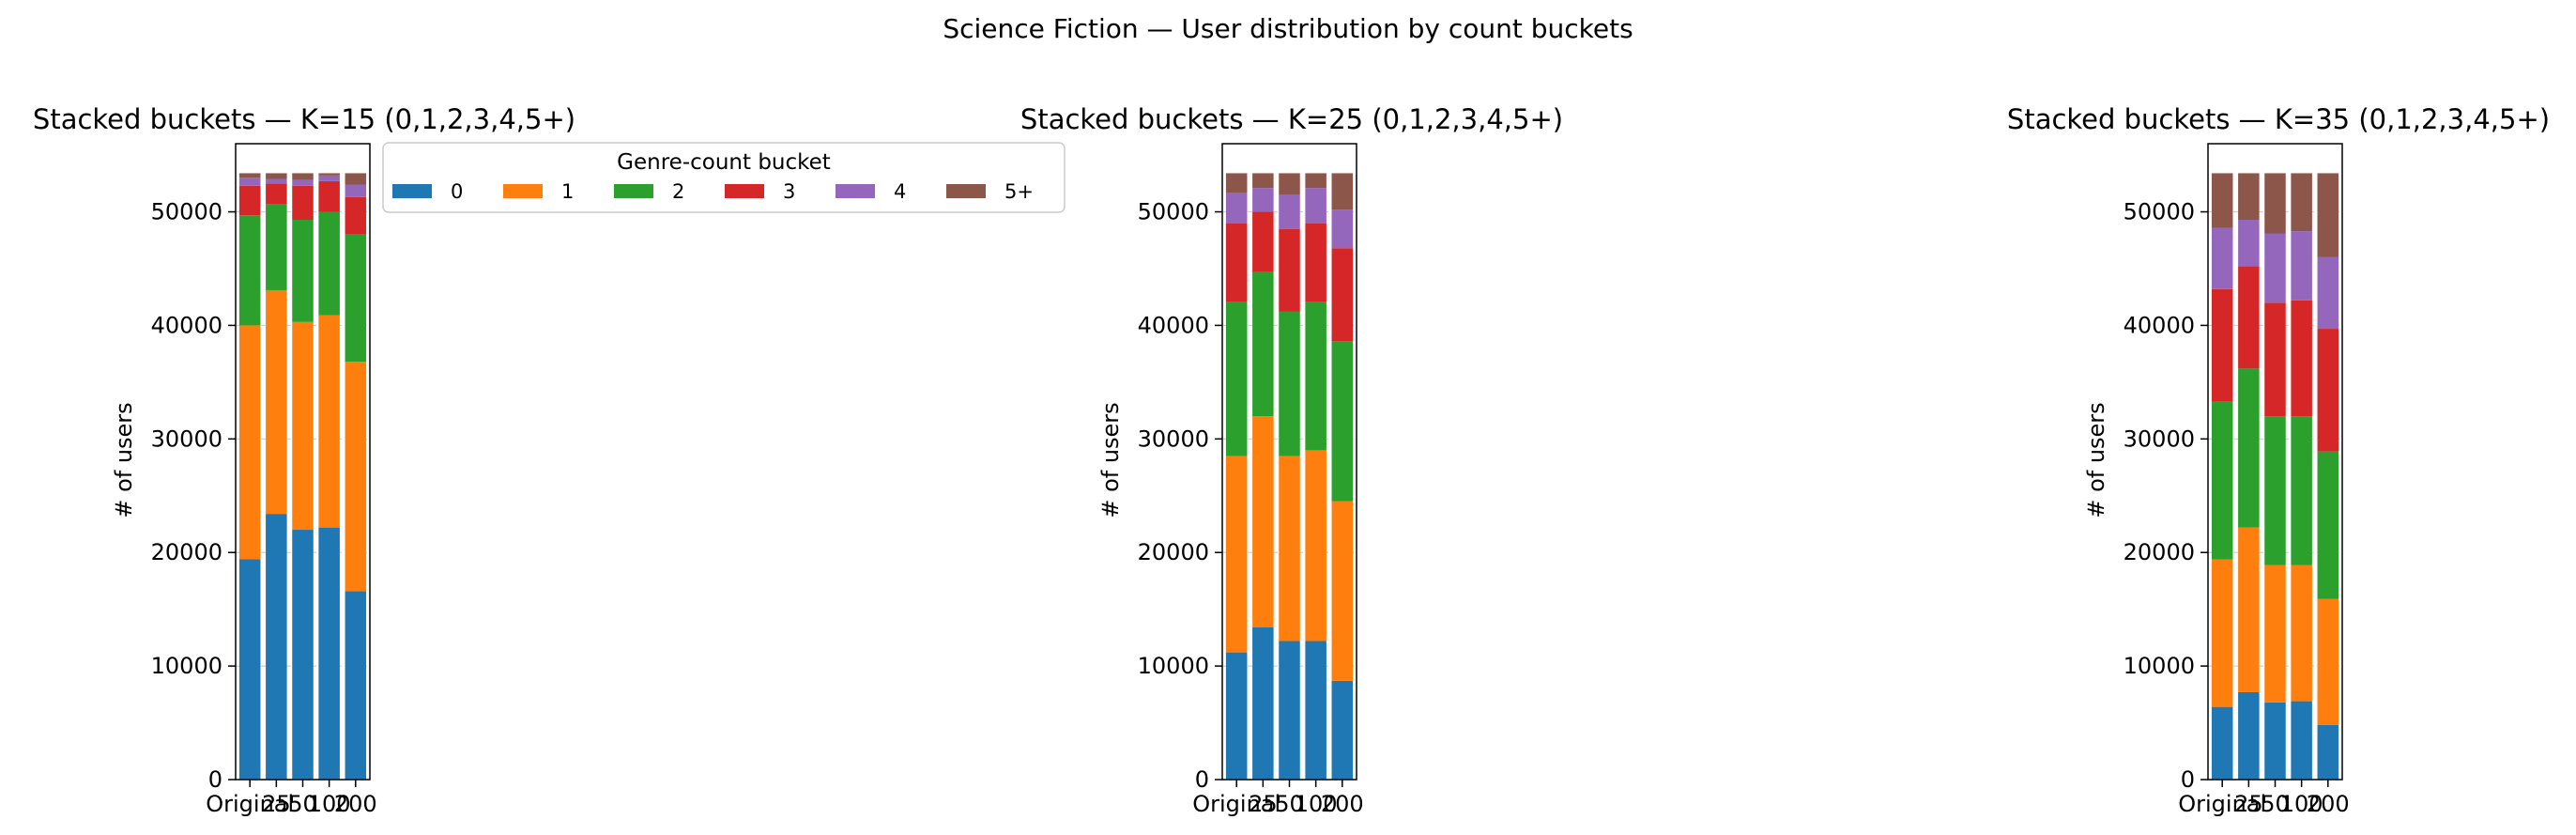 The height and width of the screenshot is (835, 2576). What do you see at coordinates (678, 191) in the screenshot?
I see `legend-label: 2` at bounding box center [678, 191].